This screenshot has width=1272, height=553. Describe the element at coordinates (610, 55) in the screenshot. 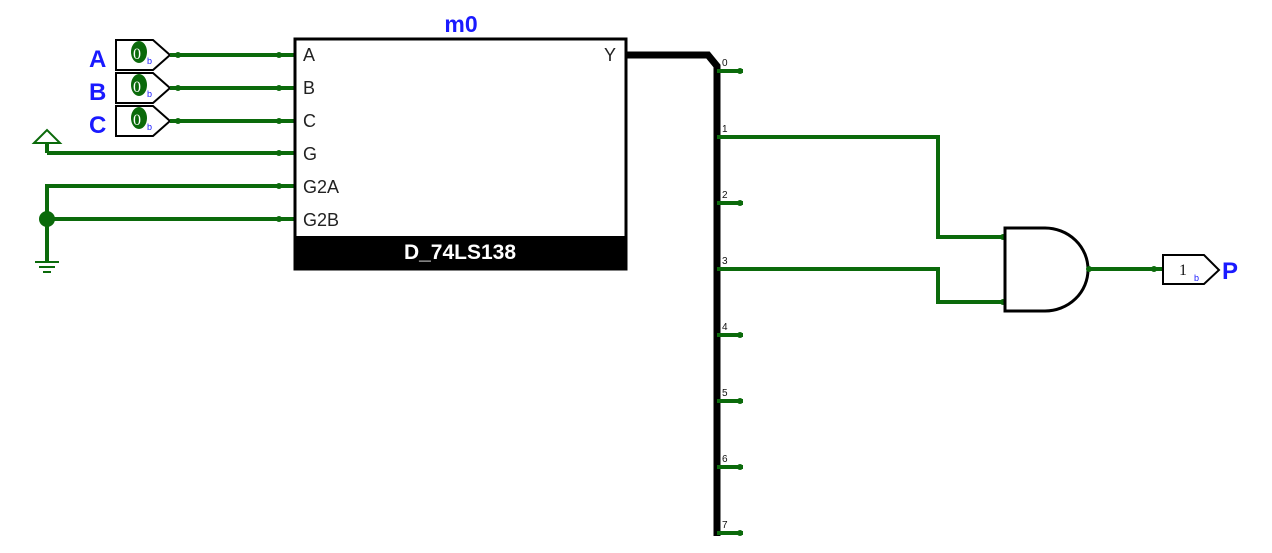

I see `chip-pin-label: Y` at that location.